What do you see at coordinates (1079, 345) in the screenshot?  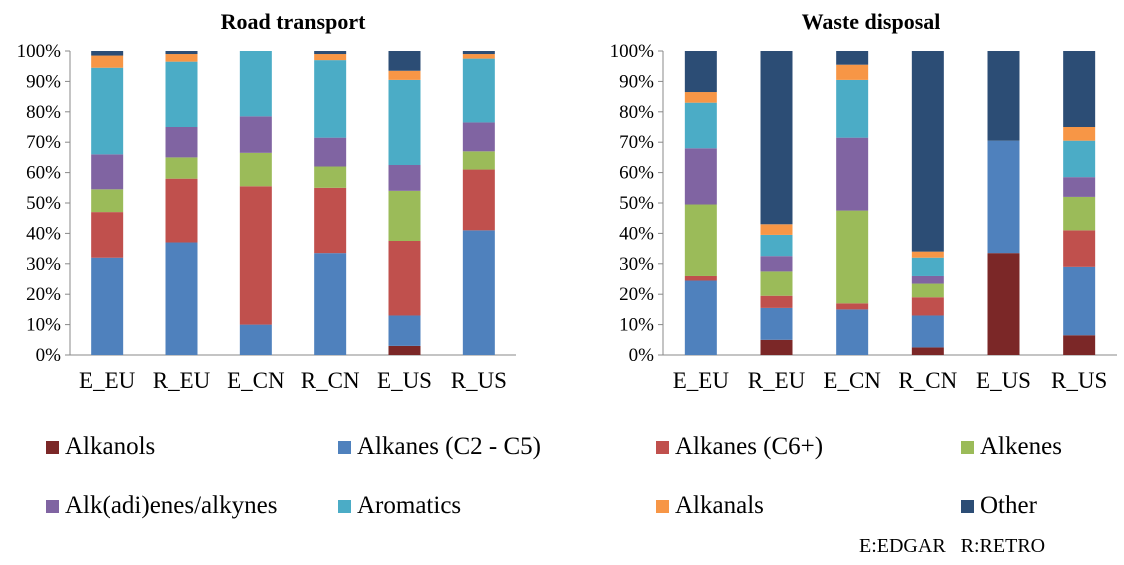 I see `bar-segment-alkanols-r-us` at bounding box center [1079, 345].